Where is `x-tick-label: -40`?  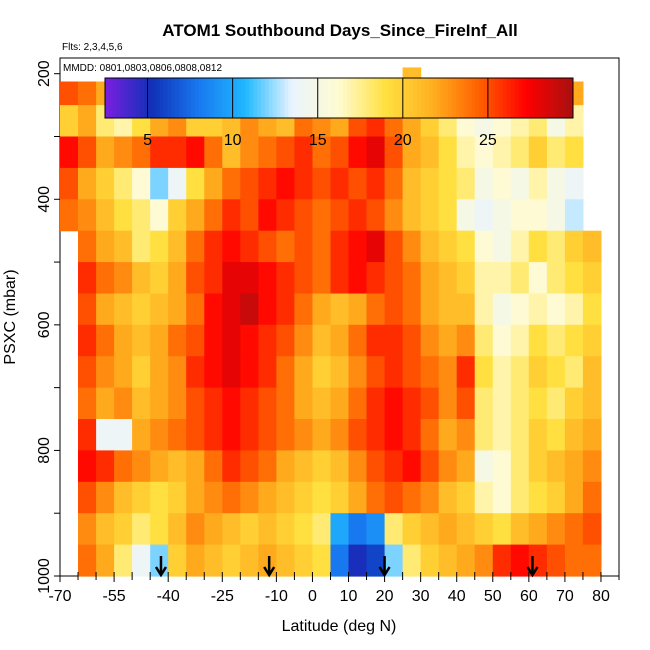 x-tick-label: -40 is located at coordinates (168, 596).